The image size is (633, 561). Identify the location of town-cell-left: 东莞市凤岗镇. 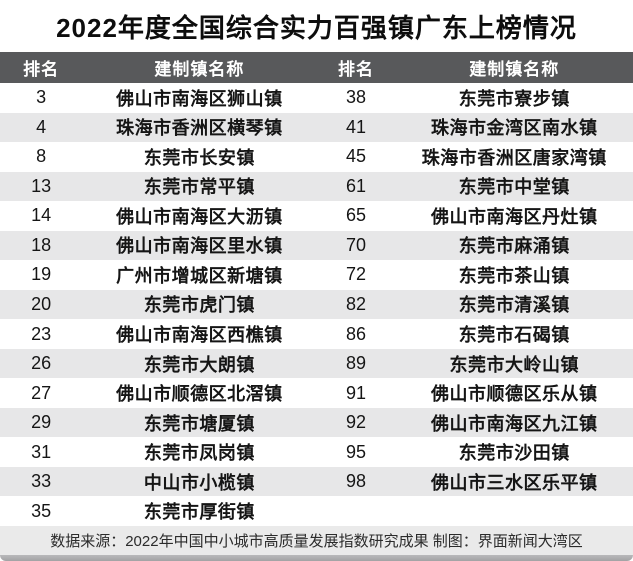
(199, 453).